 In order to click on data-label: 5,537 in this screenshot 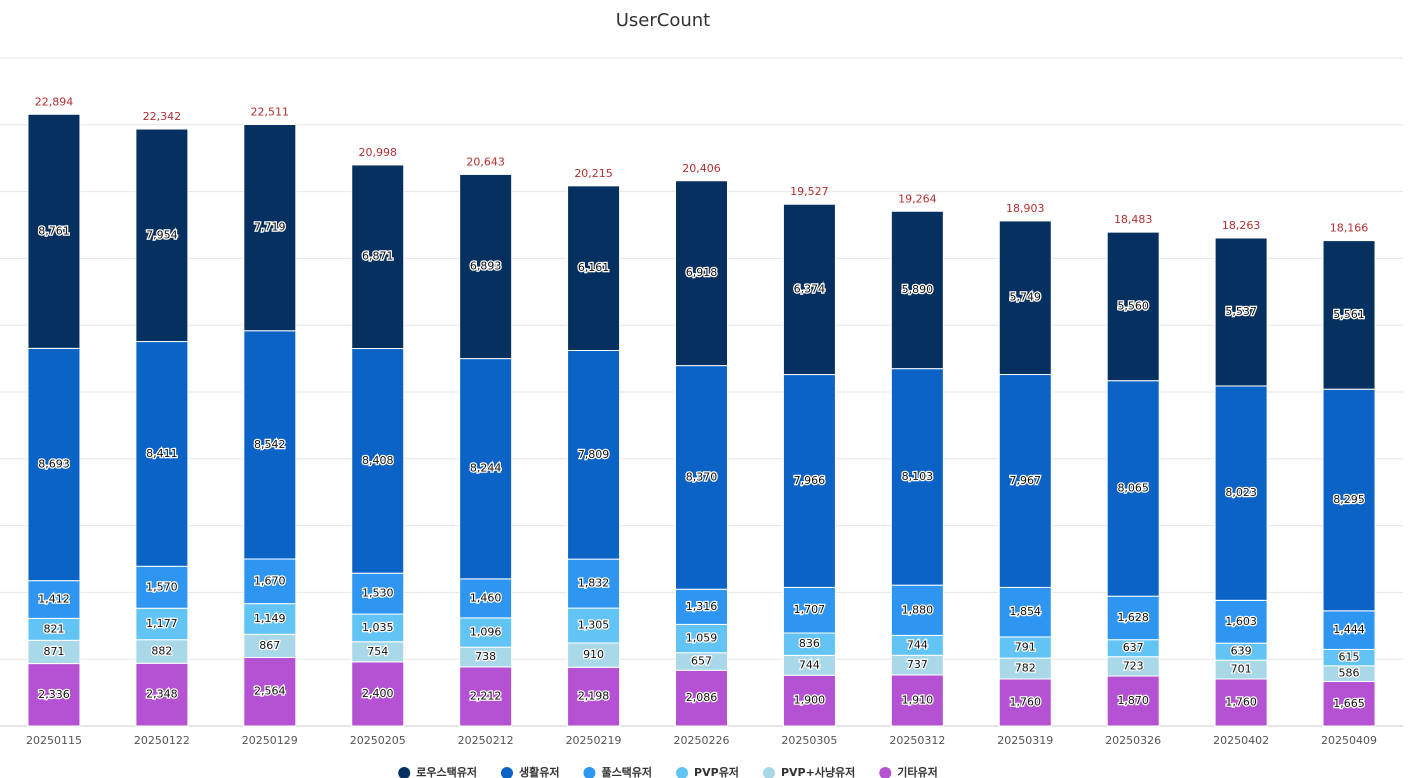, I will do `click(1241, 311)`.